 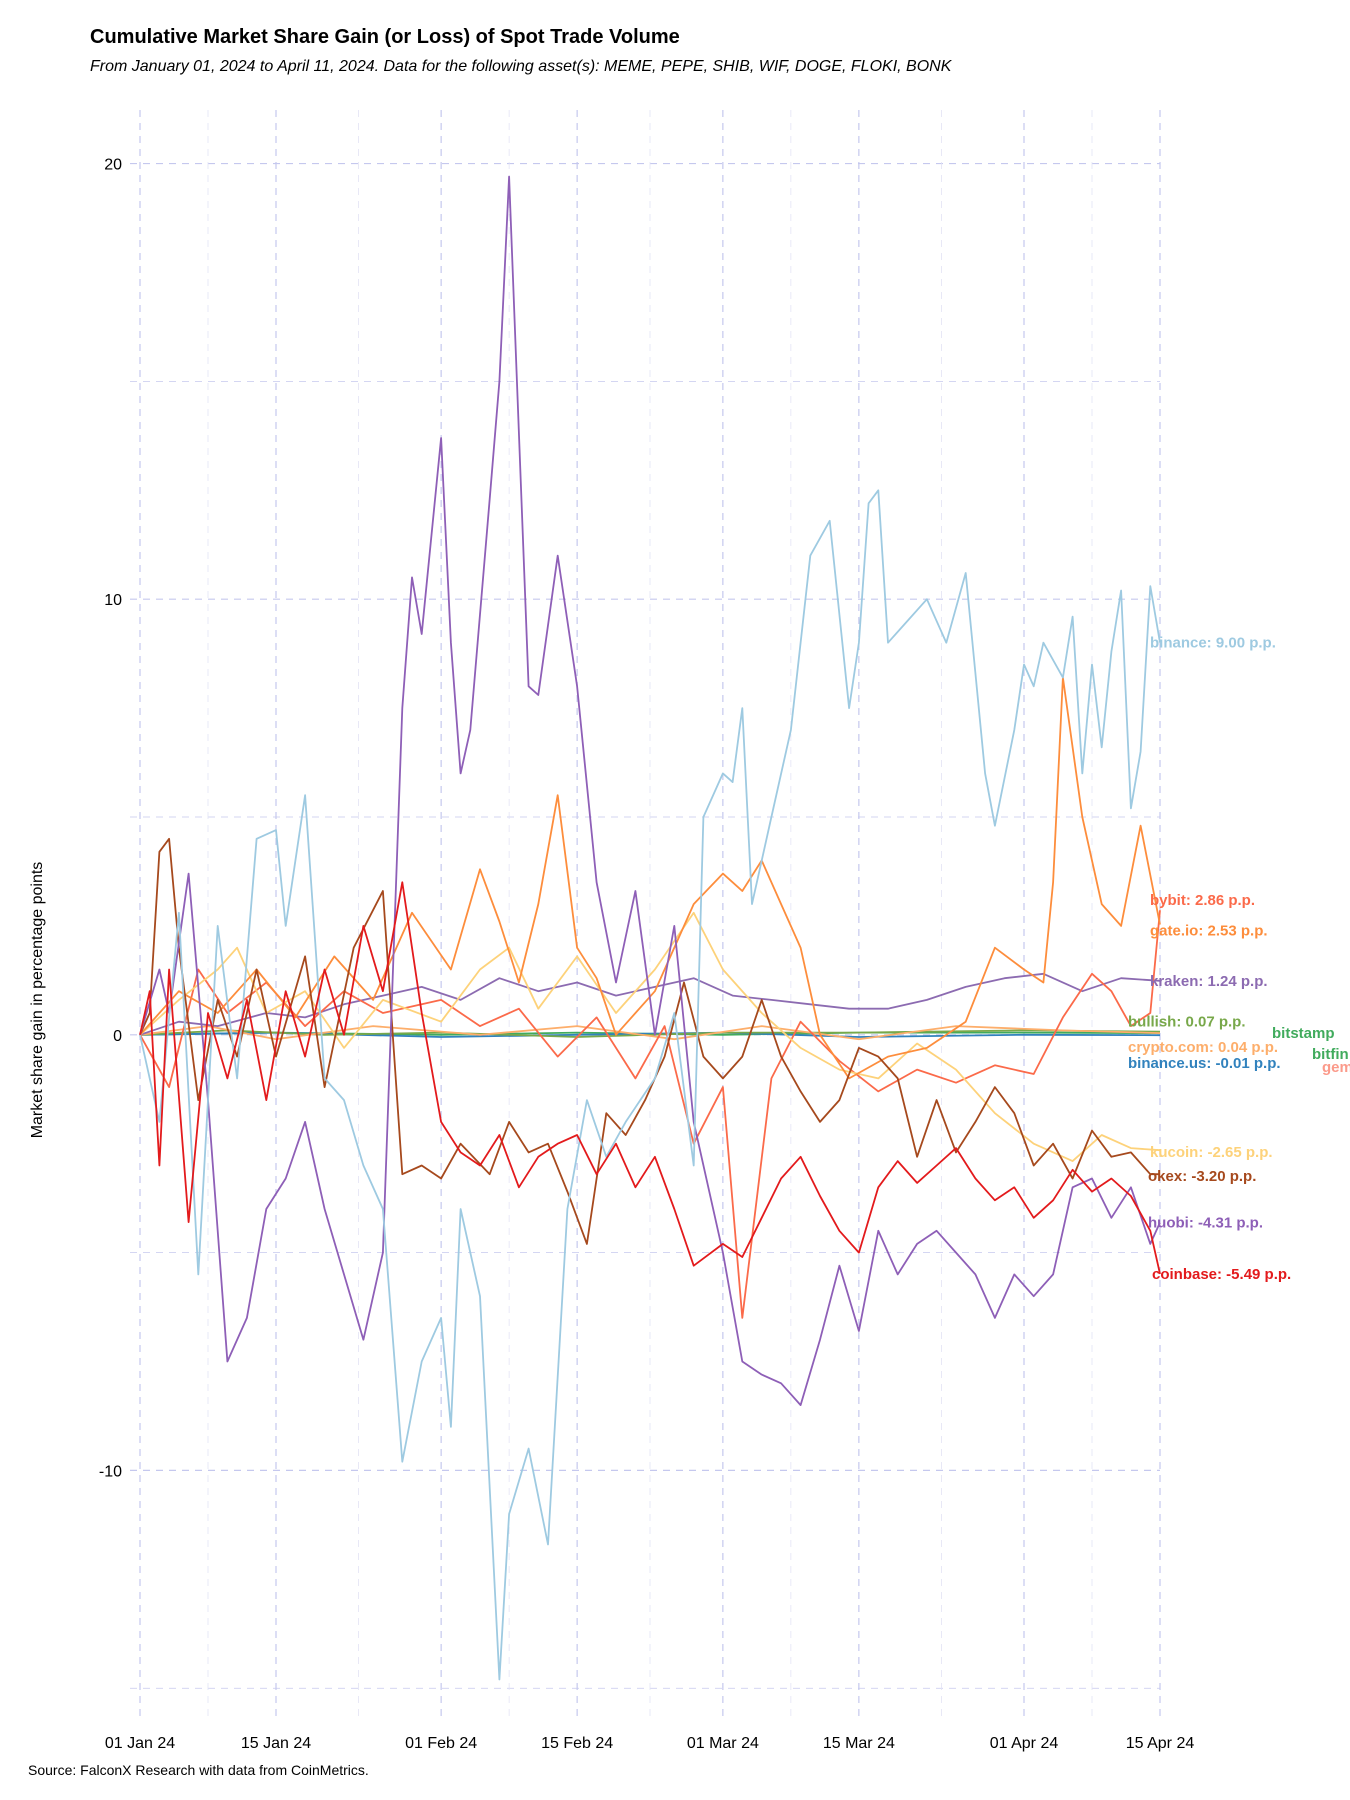 What do you see at coordinates (117, 1036) in the screenshot?
I see `y-tick-label: 0` at bounding box center [117, 1036].